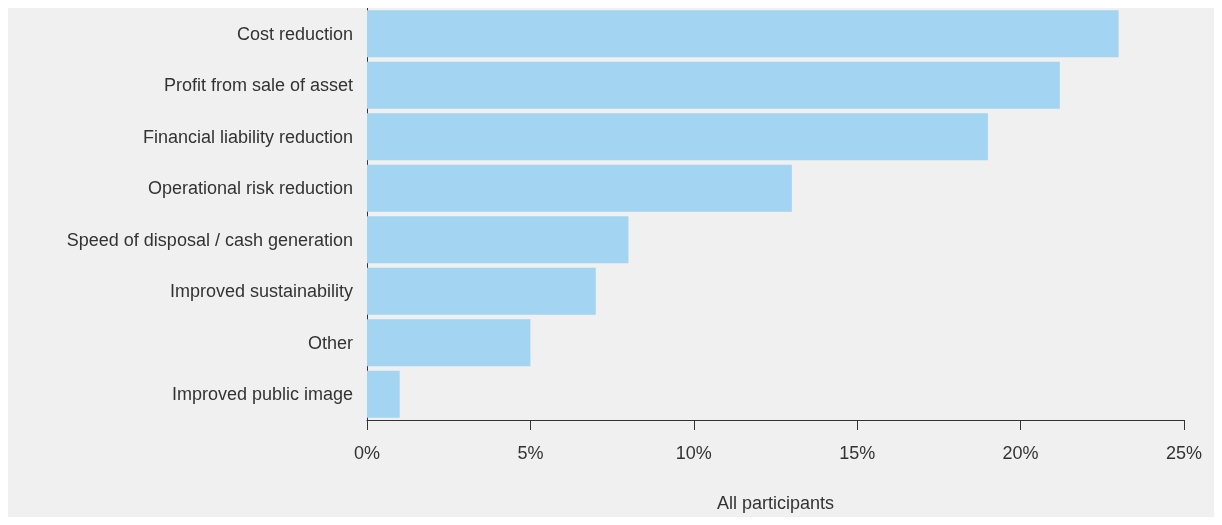  I want to click on y-tick-label: Operational risk reduction, so click(250, 188).